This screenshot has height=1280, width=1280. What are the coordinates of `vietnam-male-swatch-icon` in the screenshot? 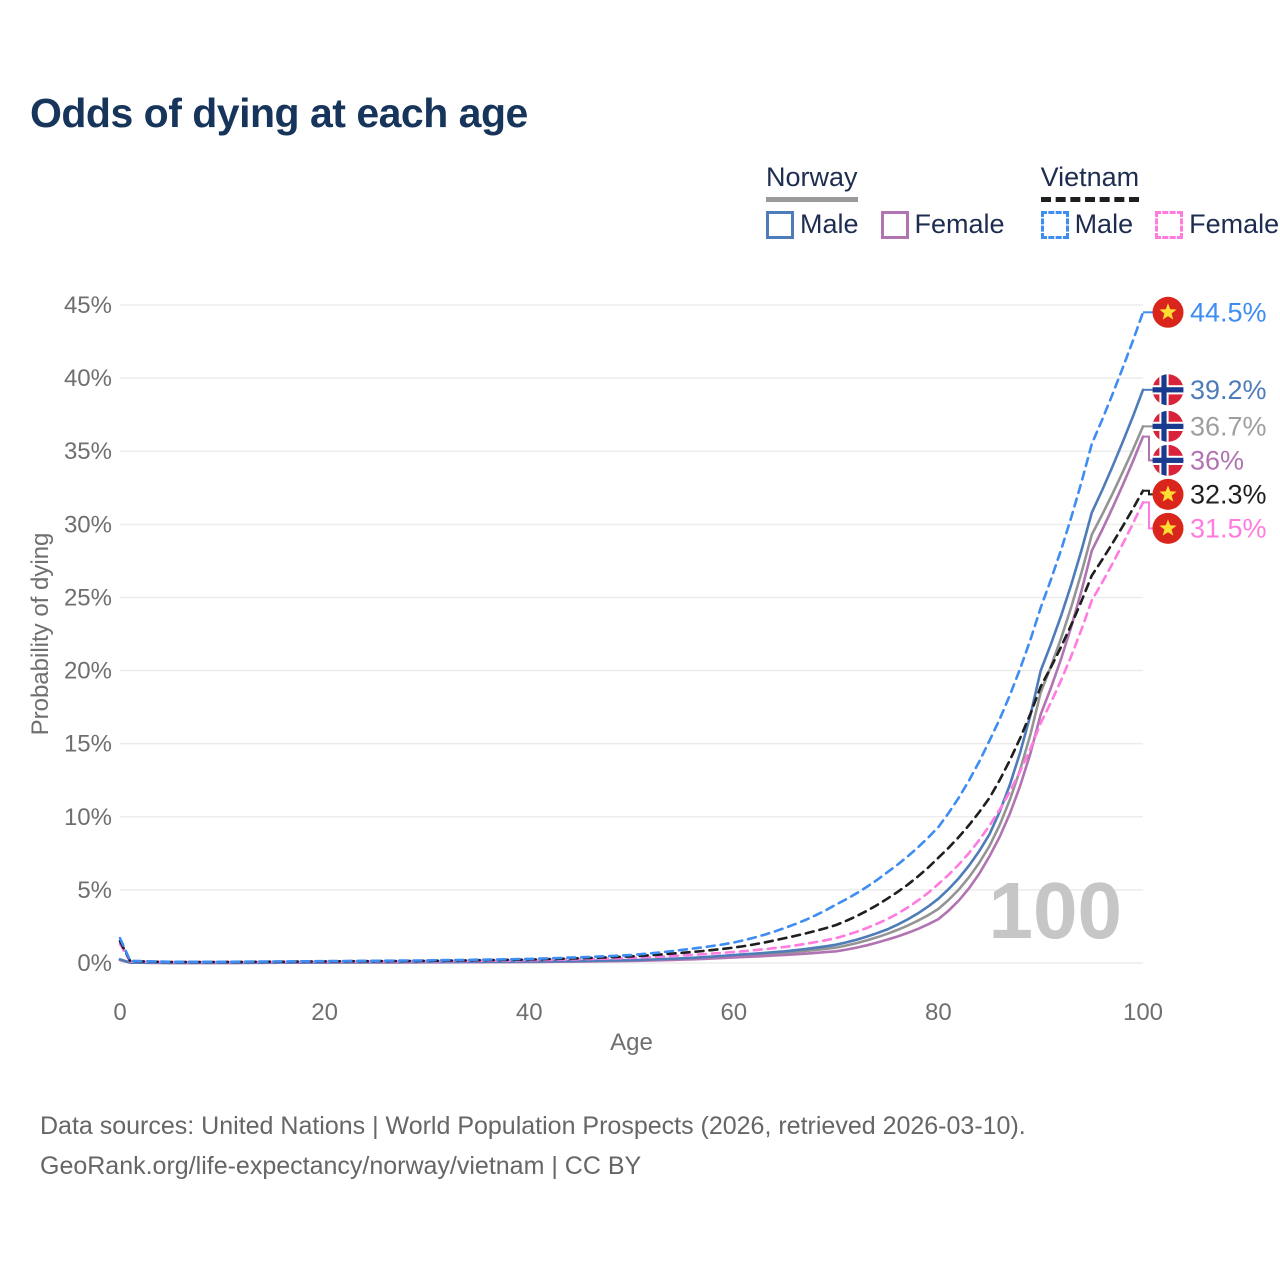 It's located at (1054, 224).